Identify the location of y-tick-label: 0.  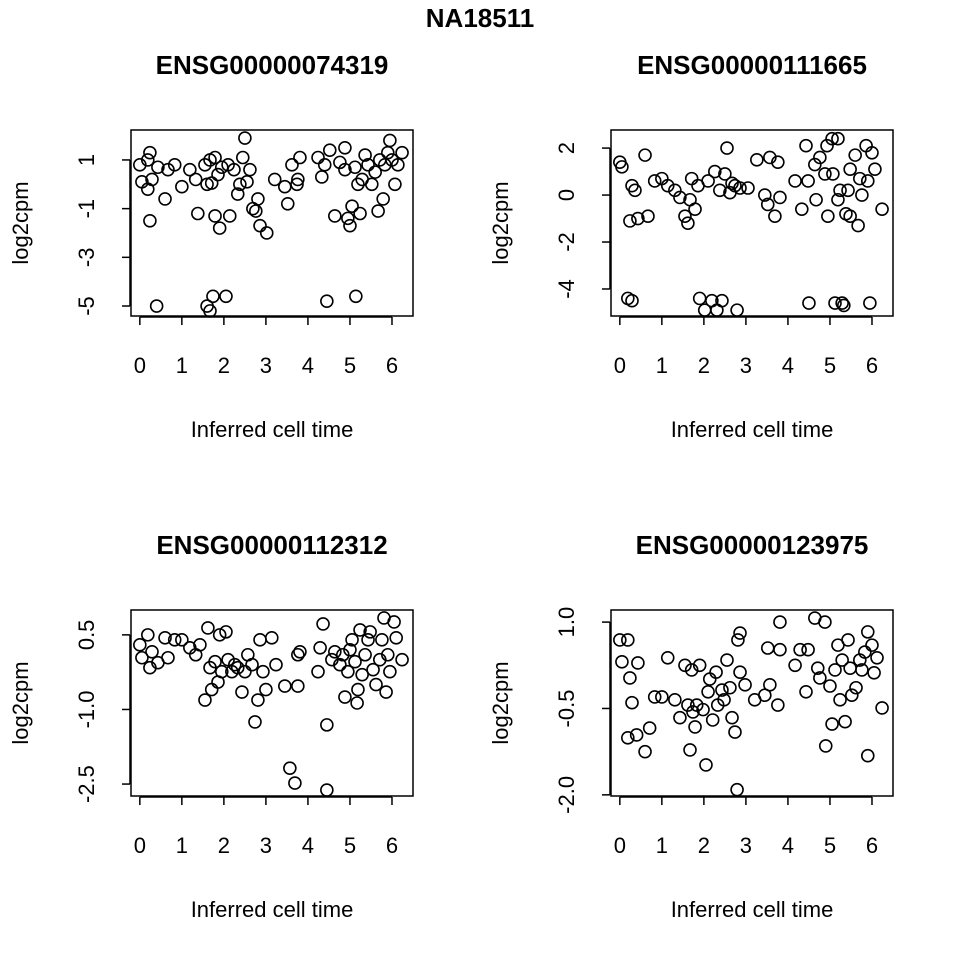
(566, 195).